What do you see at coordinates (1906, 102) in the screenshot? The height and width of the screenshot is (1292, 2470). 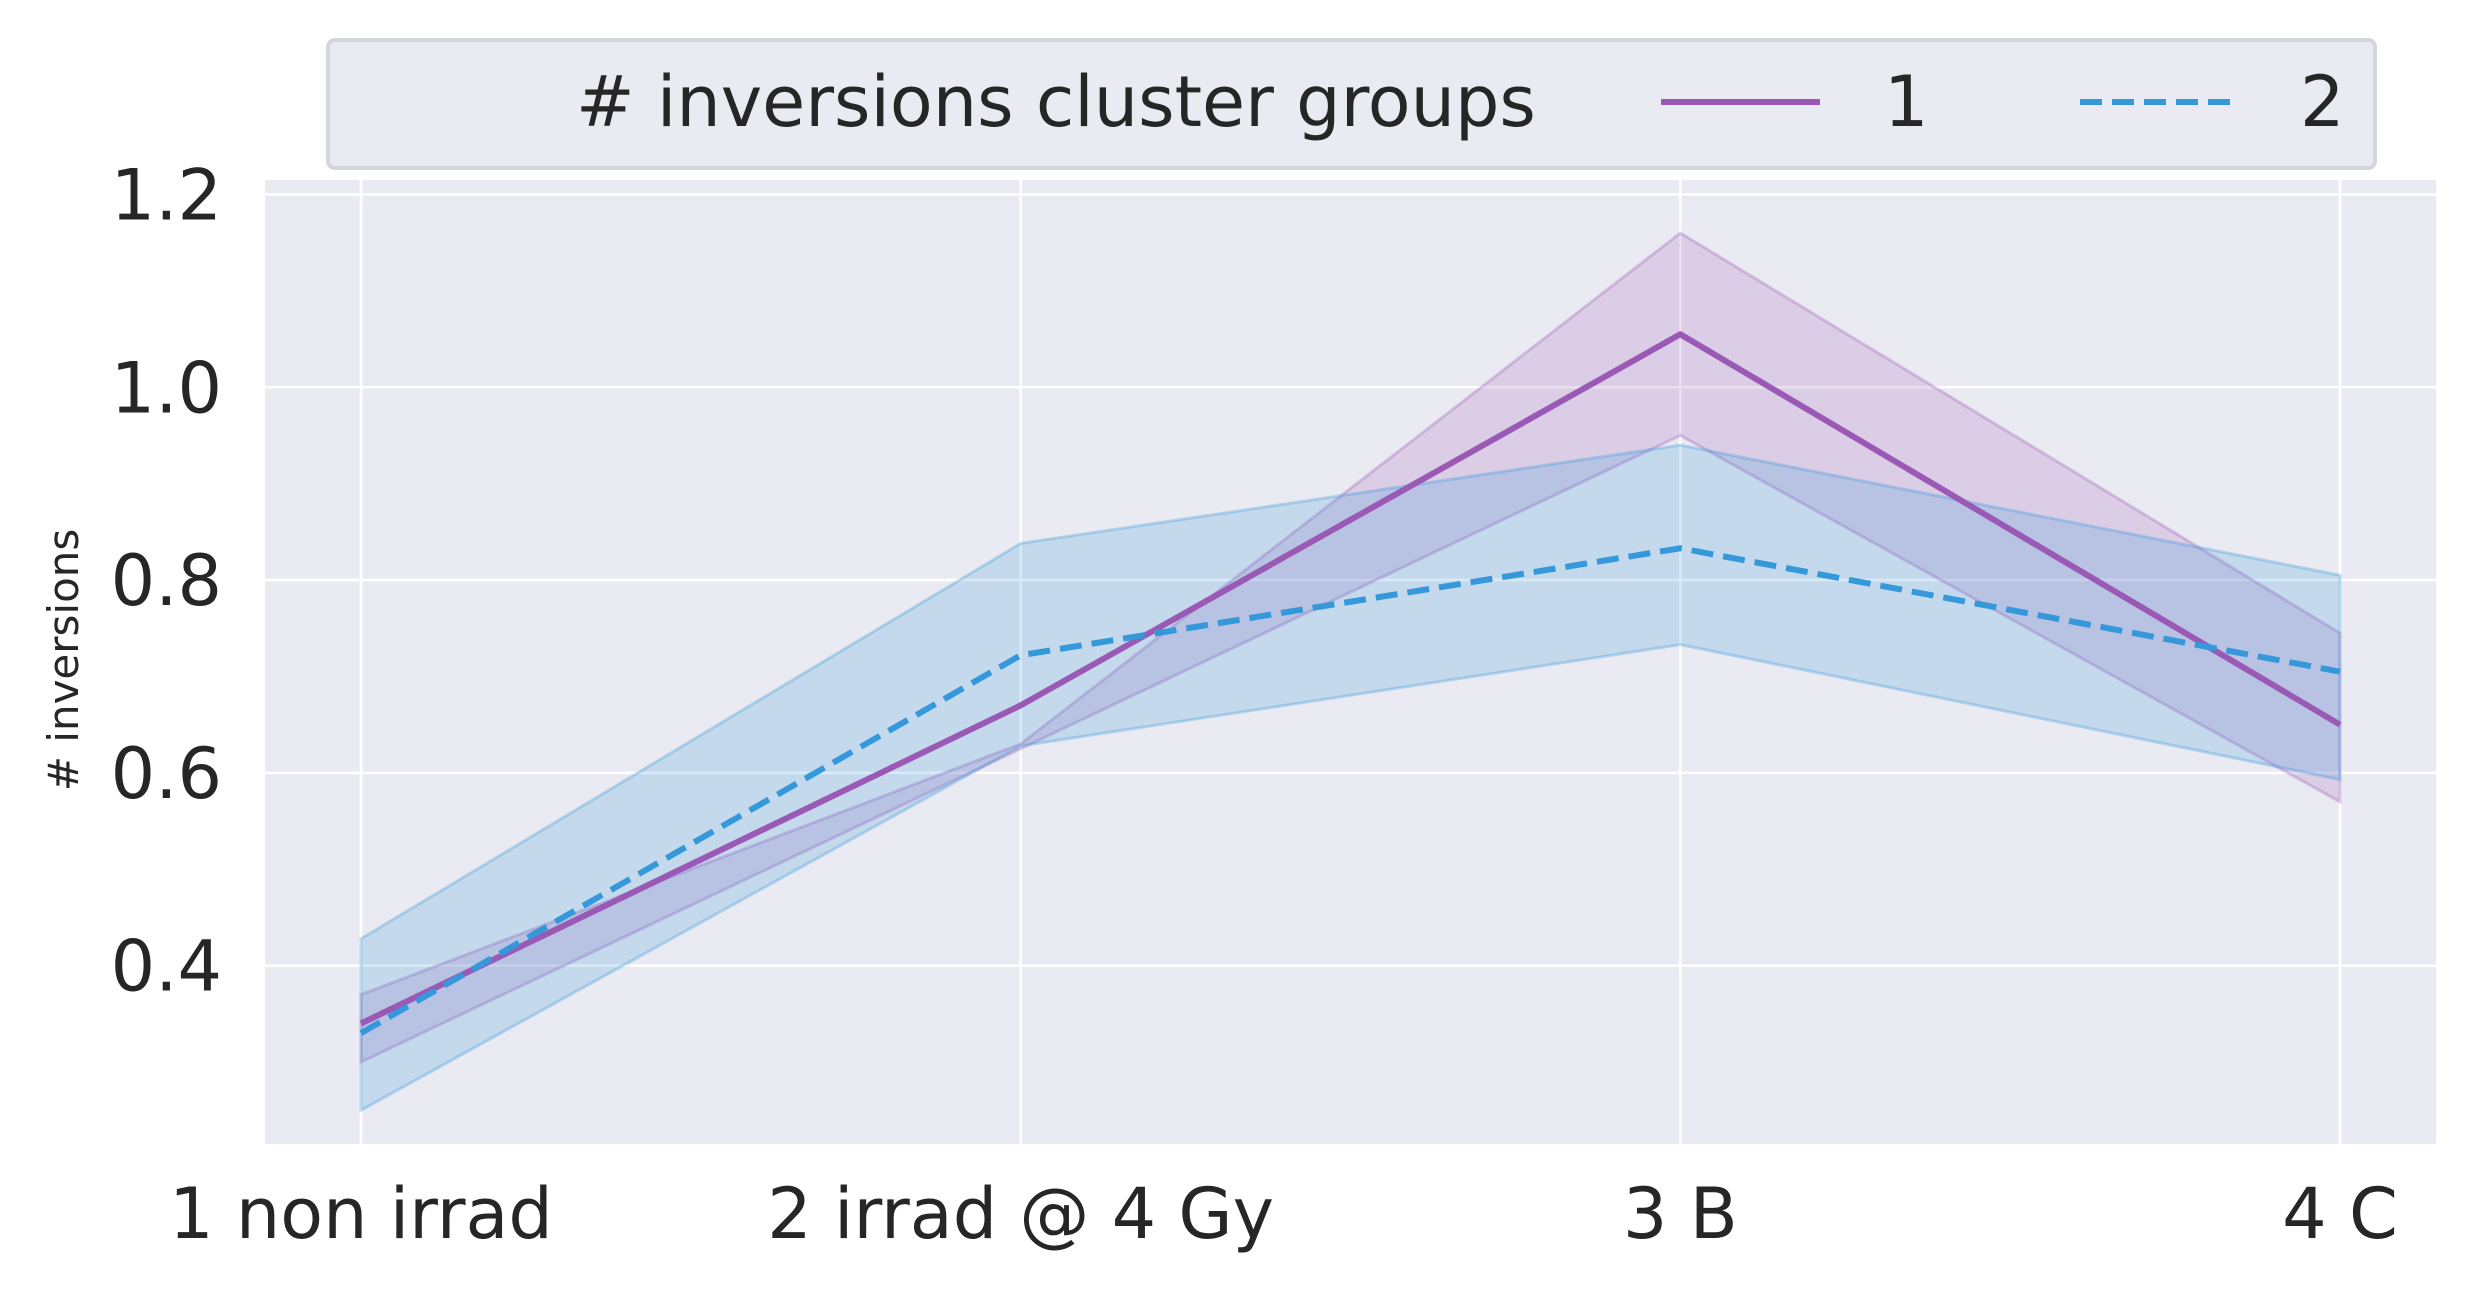 I see `legend-label-series-1: 1` at bounding box center [1906, 102].